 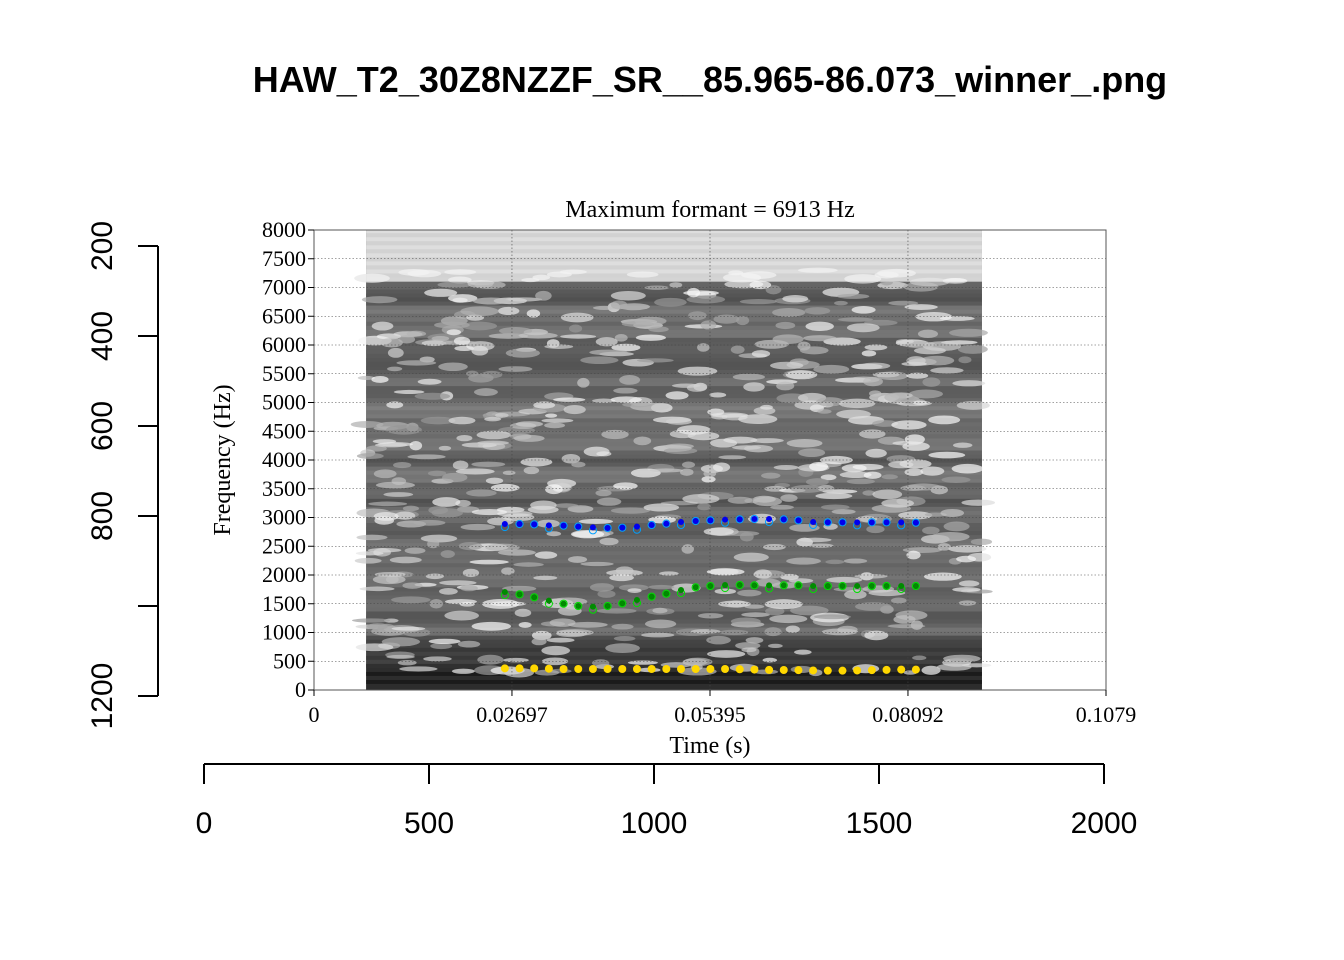 I want to click on y-tick-label: 1000, so click(x=284, y=632).